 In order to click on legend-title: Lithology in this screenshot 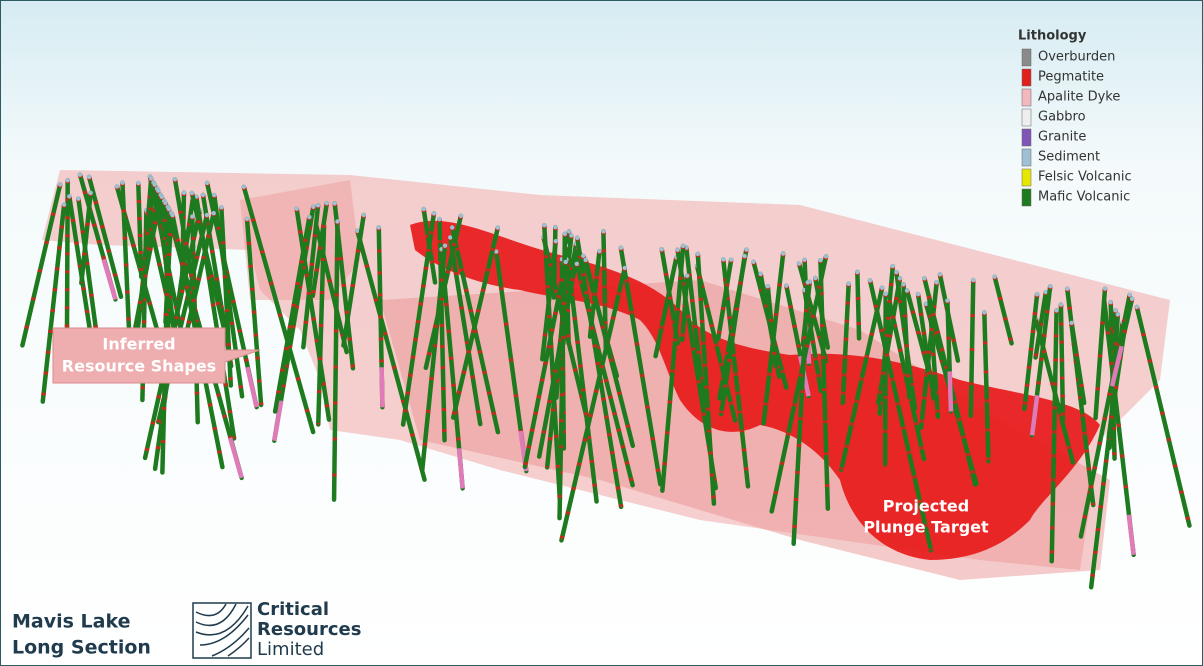, I will do `click(1052, 36)`.